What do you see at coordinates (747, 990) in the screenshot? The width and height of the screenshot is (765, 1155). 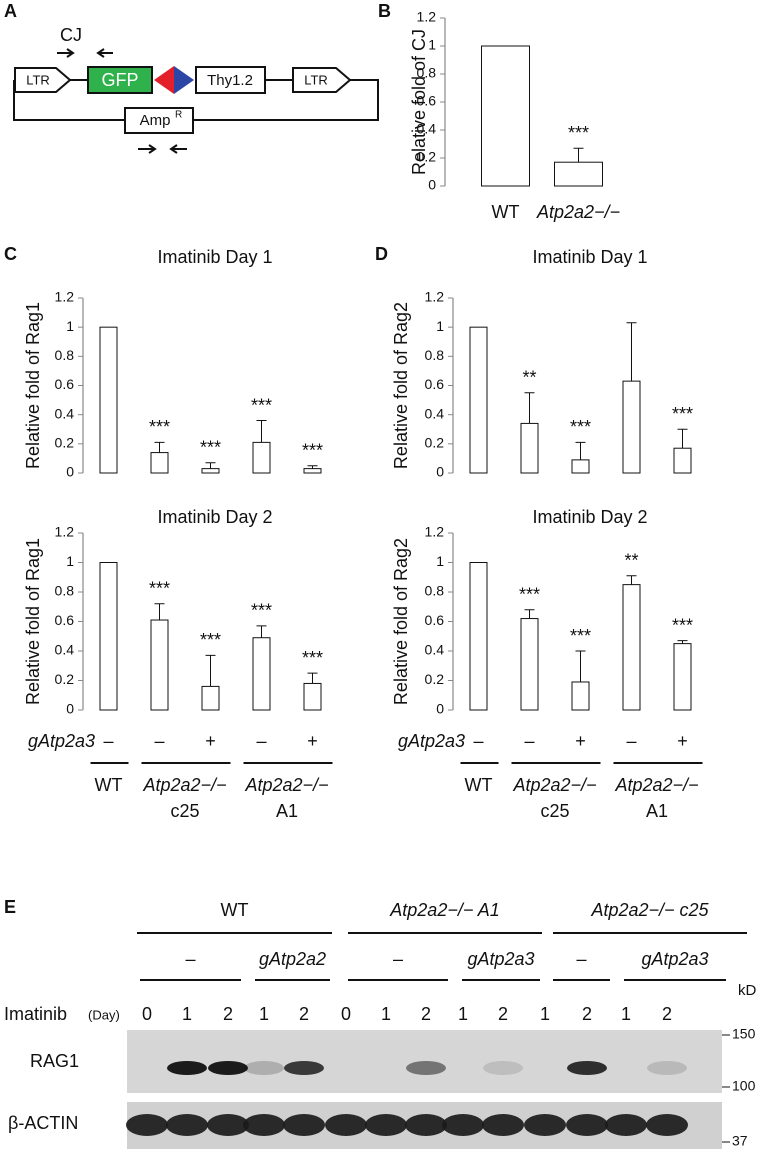 I see `unit: kD` at bounding box center [747, 990].